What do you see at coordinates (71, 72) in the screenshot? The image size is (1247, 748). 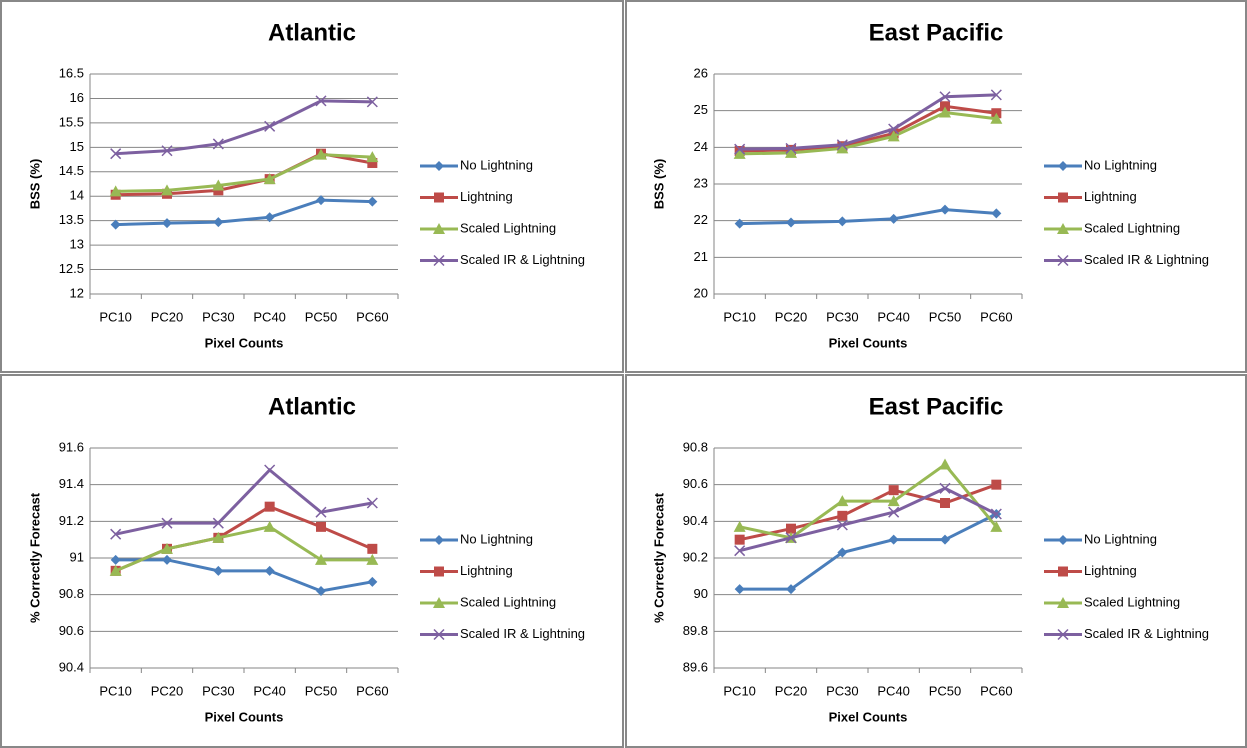 I see `y-tick-label: 16.5` at bounding box center [71, 72].